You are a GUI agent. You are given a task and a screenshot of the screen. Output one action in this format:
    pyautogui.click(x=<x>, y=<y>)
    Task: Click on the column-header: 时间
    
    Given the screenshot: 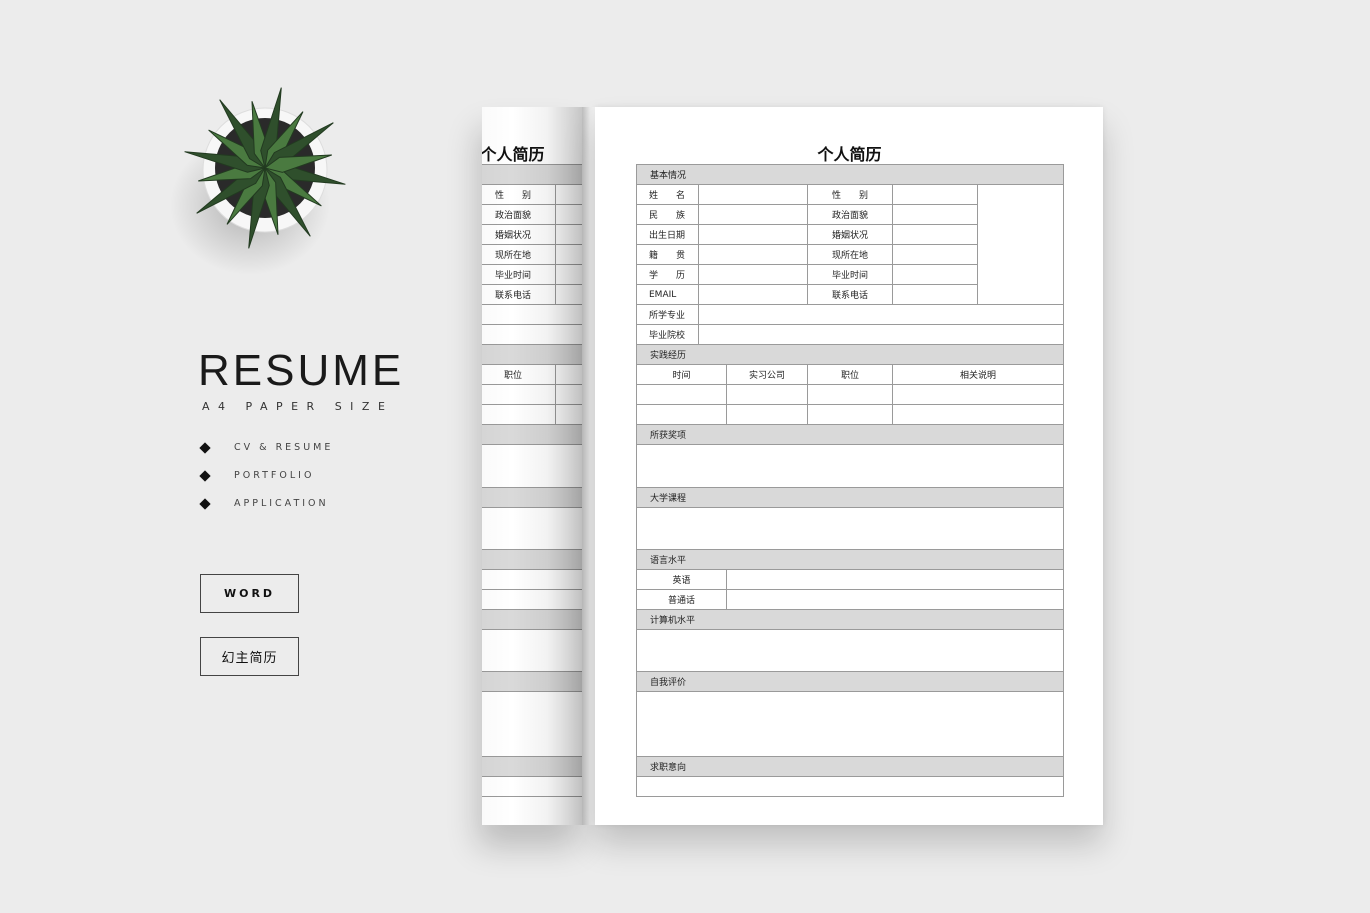 What is the action you would take?
    pyautogui.click(x=681, y=374)
    